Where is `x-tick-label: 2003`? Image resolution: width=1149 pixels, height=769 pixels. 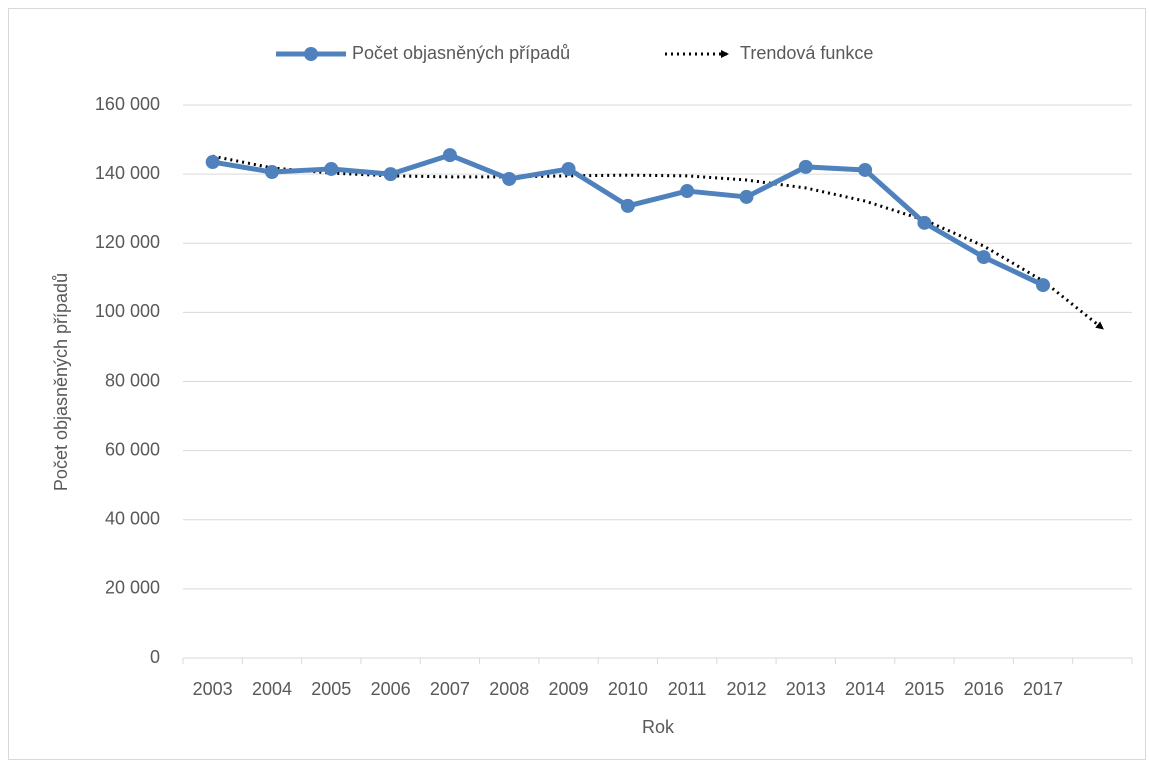 x-tick-label: 2003 is located at coordinates (213, 689).